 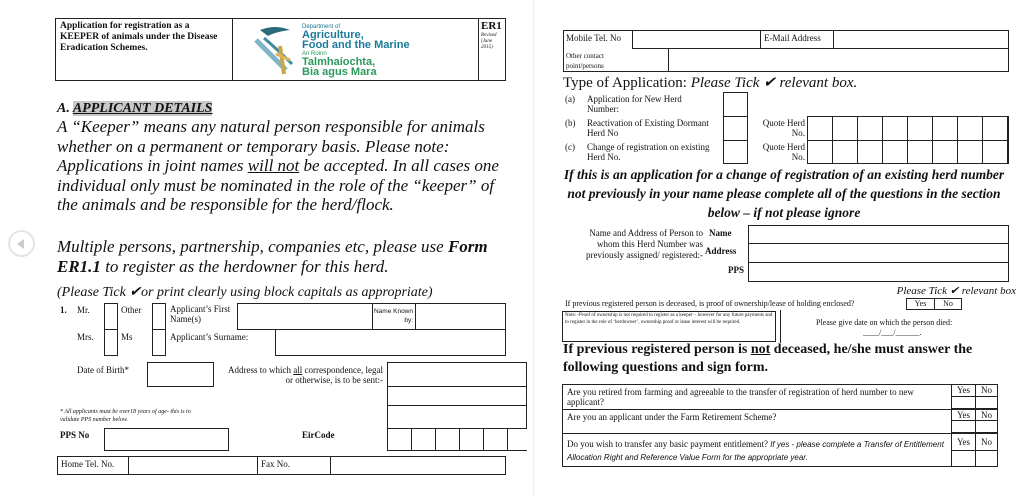 I want to click on header-table, so click(x=280, y=49).